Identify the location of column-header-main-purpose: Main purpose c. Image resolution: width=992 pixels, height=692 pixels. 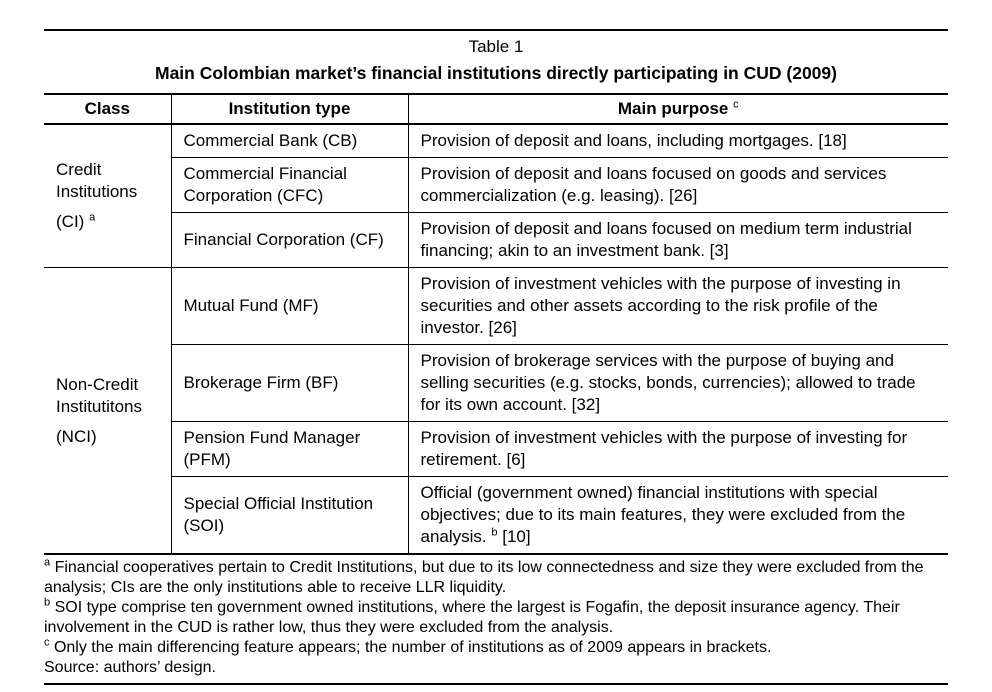
(677, 109).